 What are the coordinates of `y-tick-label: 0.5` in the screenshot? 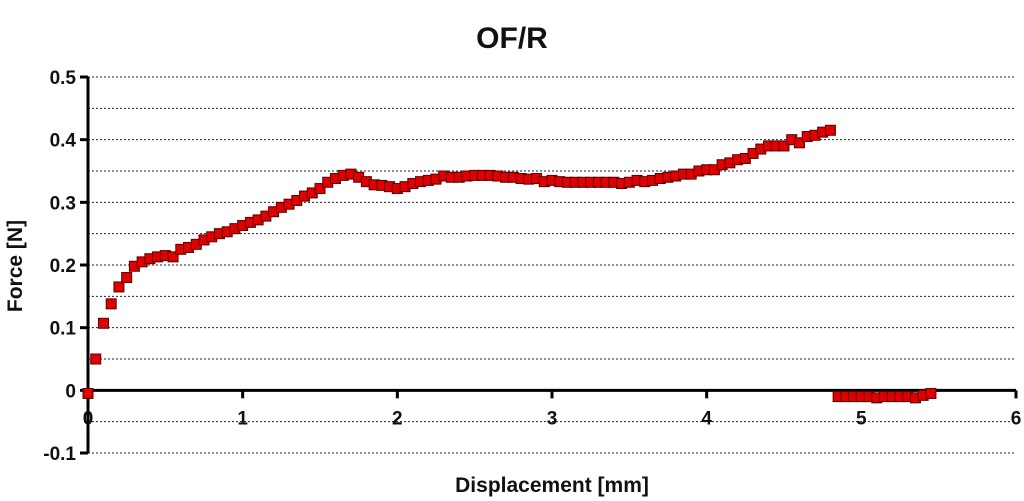 It's located at (63, 78).